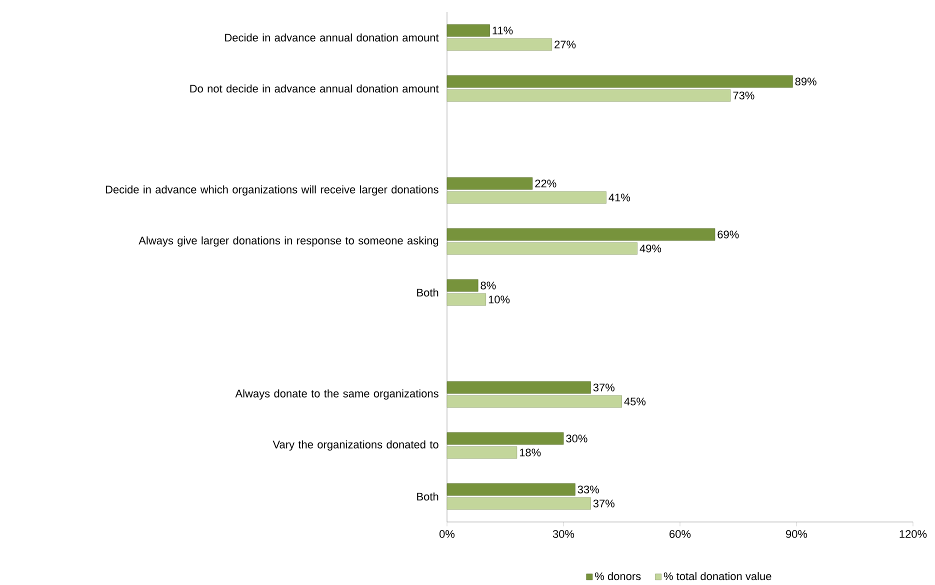 The image size is (935, 585). What do you see at coordinates (577, 438) in the screenshot?
I see `data-label: 30%` at bounding box center [577, 438].